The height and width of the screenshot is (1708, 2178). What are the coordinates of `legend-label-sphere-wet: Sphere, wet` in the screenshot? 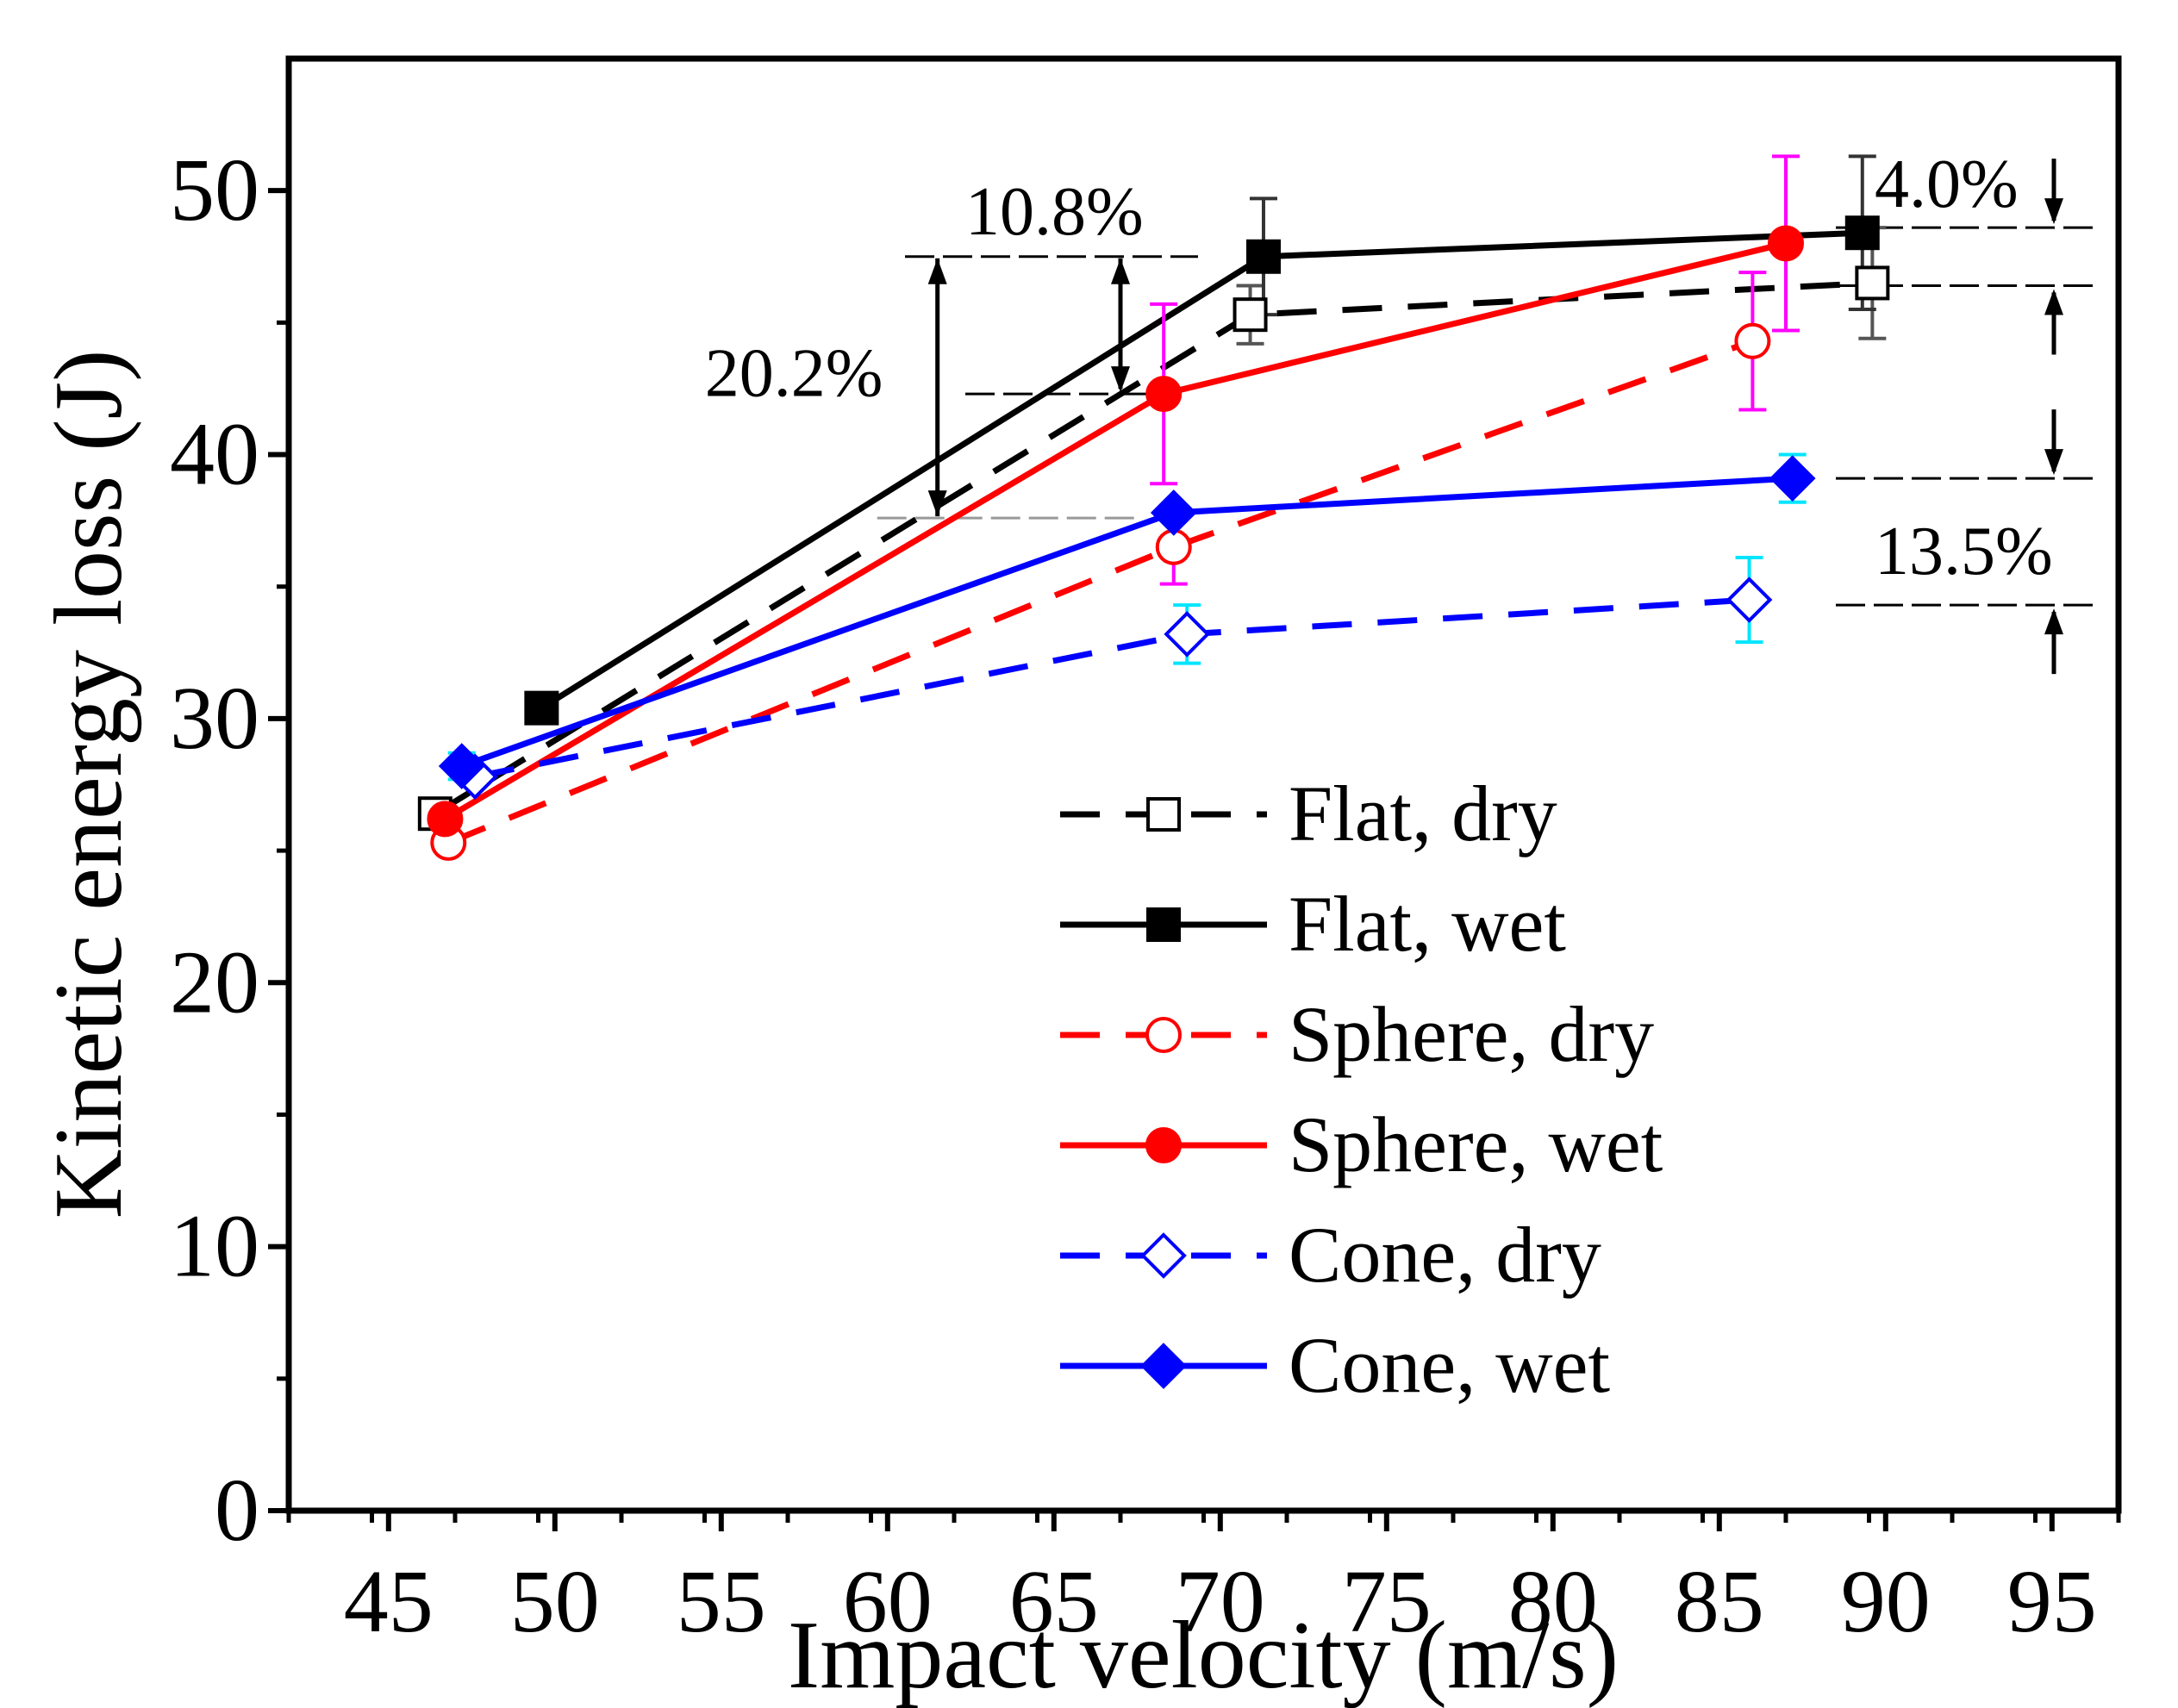 It's located at (1476, 1144).